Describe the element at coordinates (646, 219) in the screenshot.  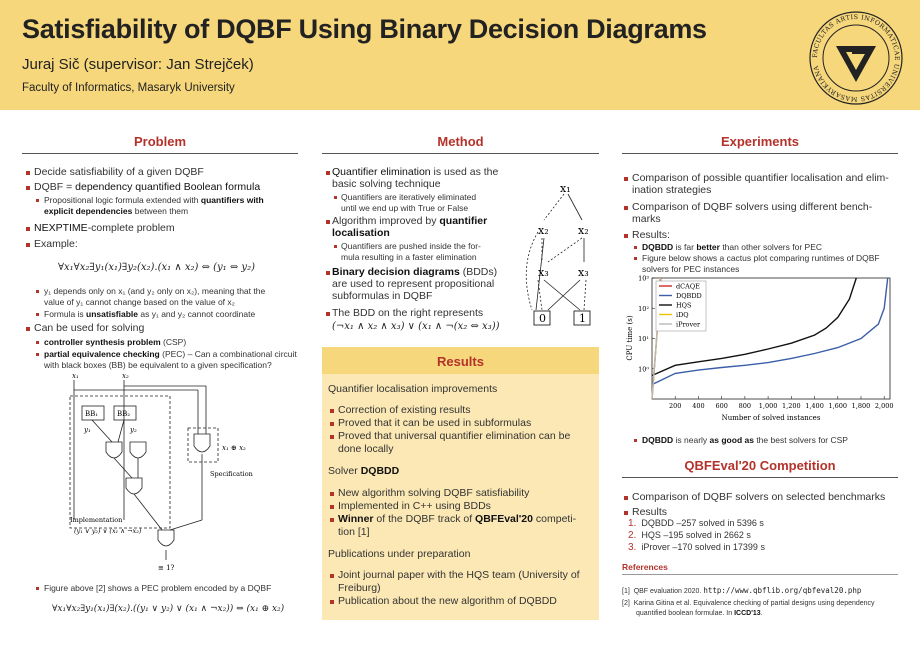
I see `exp-bullet-2b: marks` at that location.